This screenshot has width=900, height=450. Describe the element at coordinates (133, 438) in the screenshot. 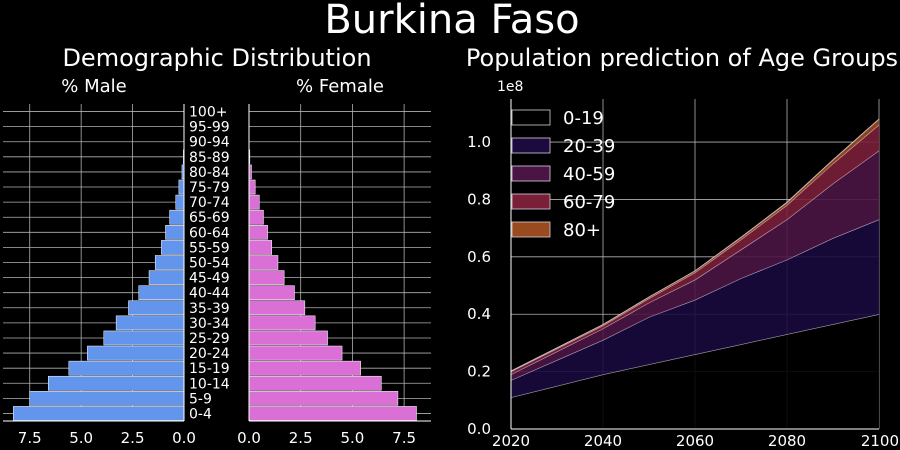

I see `male-x-tick-label: 2.5` at that location.